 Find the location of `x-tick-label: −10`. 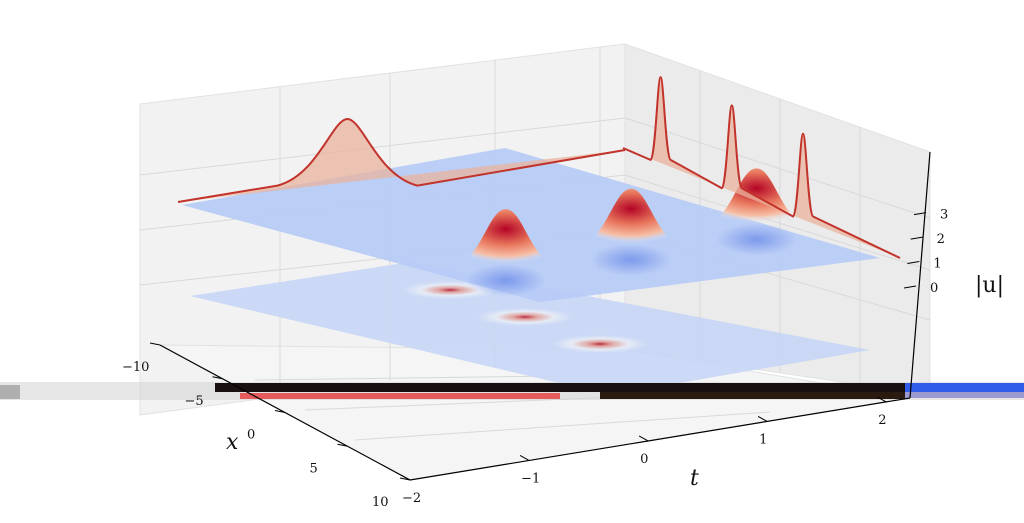

x-tick-label: −10 is located at coordinates (135, 367).